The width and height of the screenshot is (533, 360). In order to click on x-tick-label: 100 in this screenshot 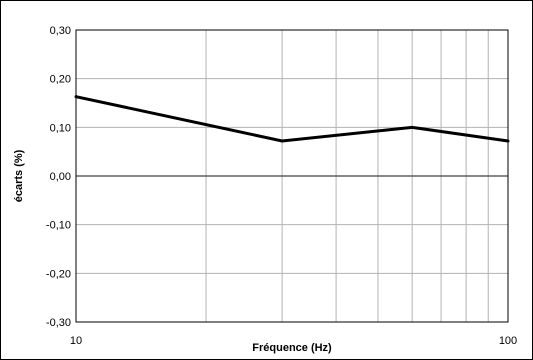, I will do `click(508, 341)`.